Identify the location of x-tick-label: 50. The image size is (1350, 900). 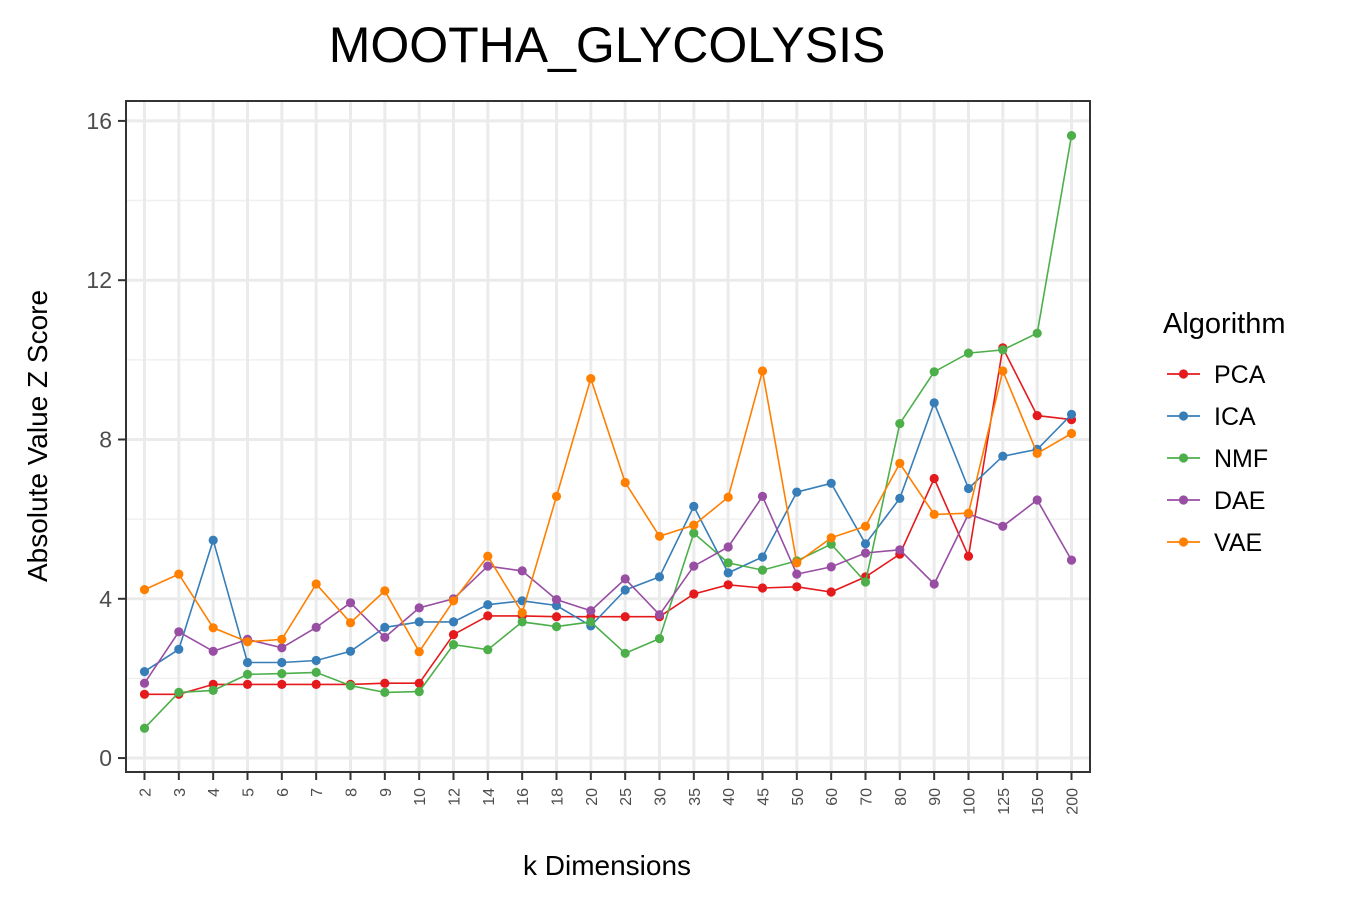
(798, 797).